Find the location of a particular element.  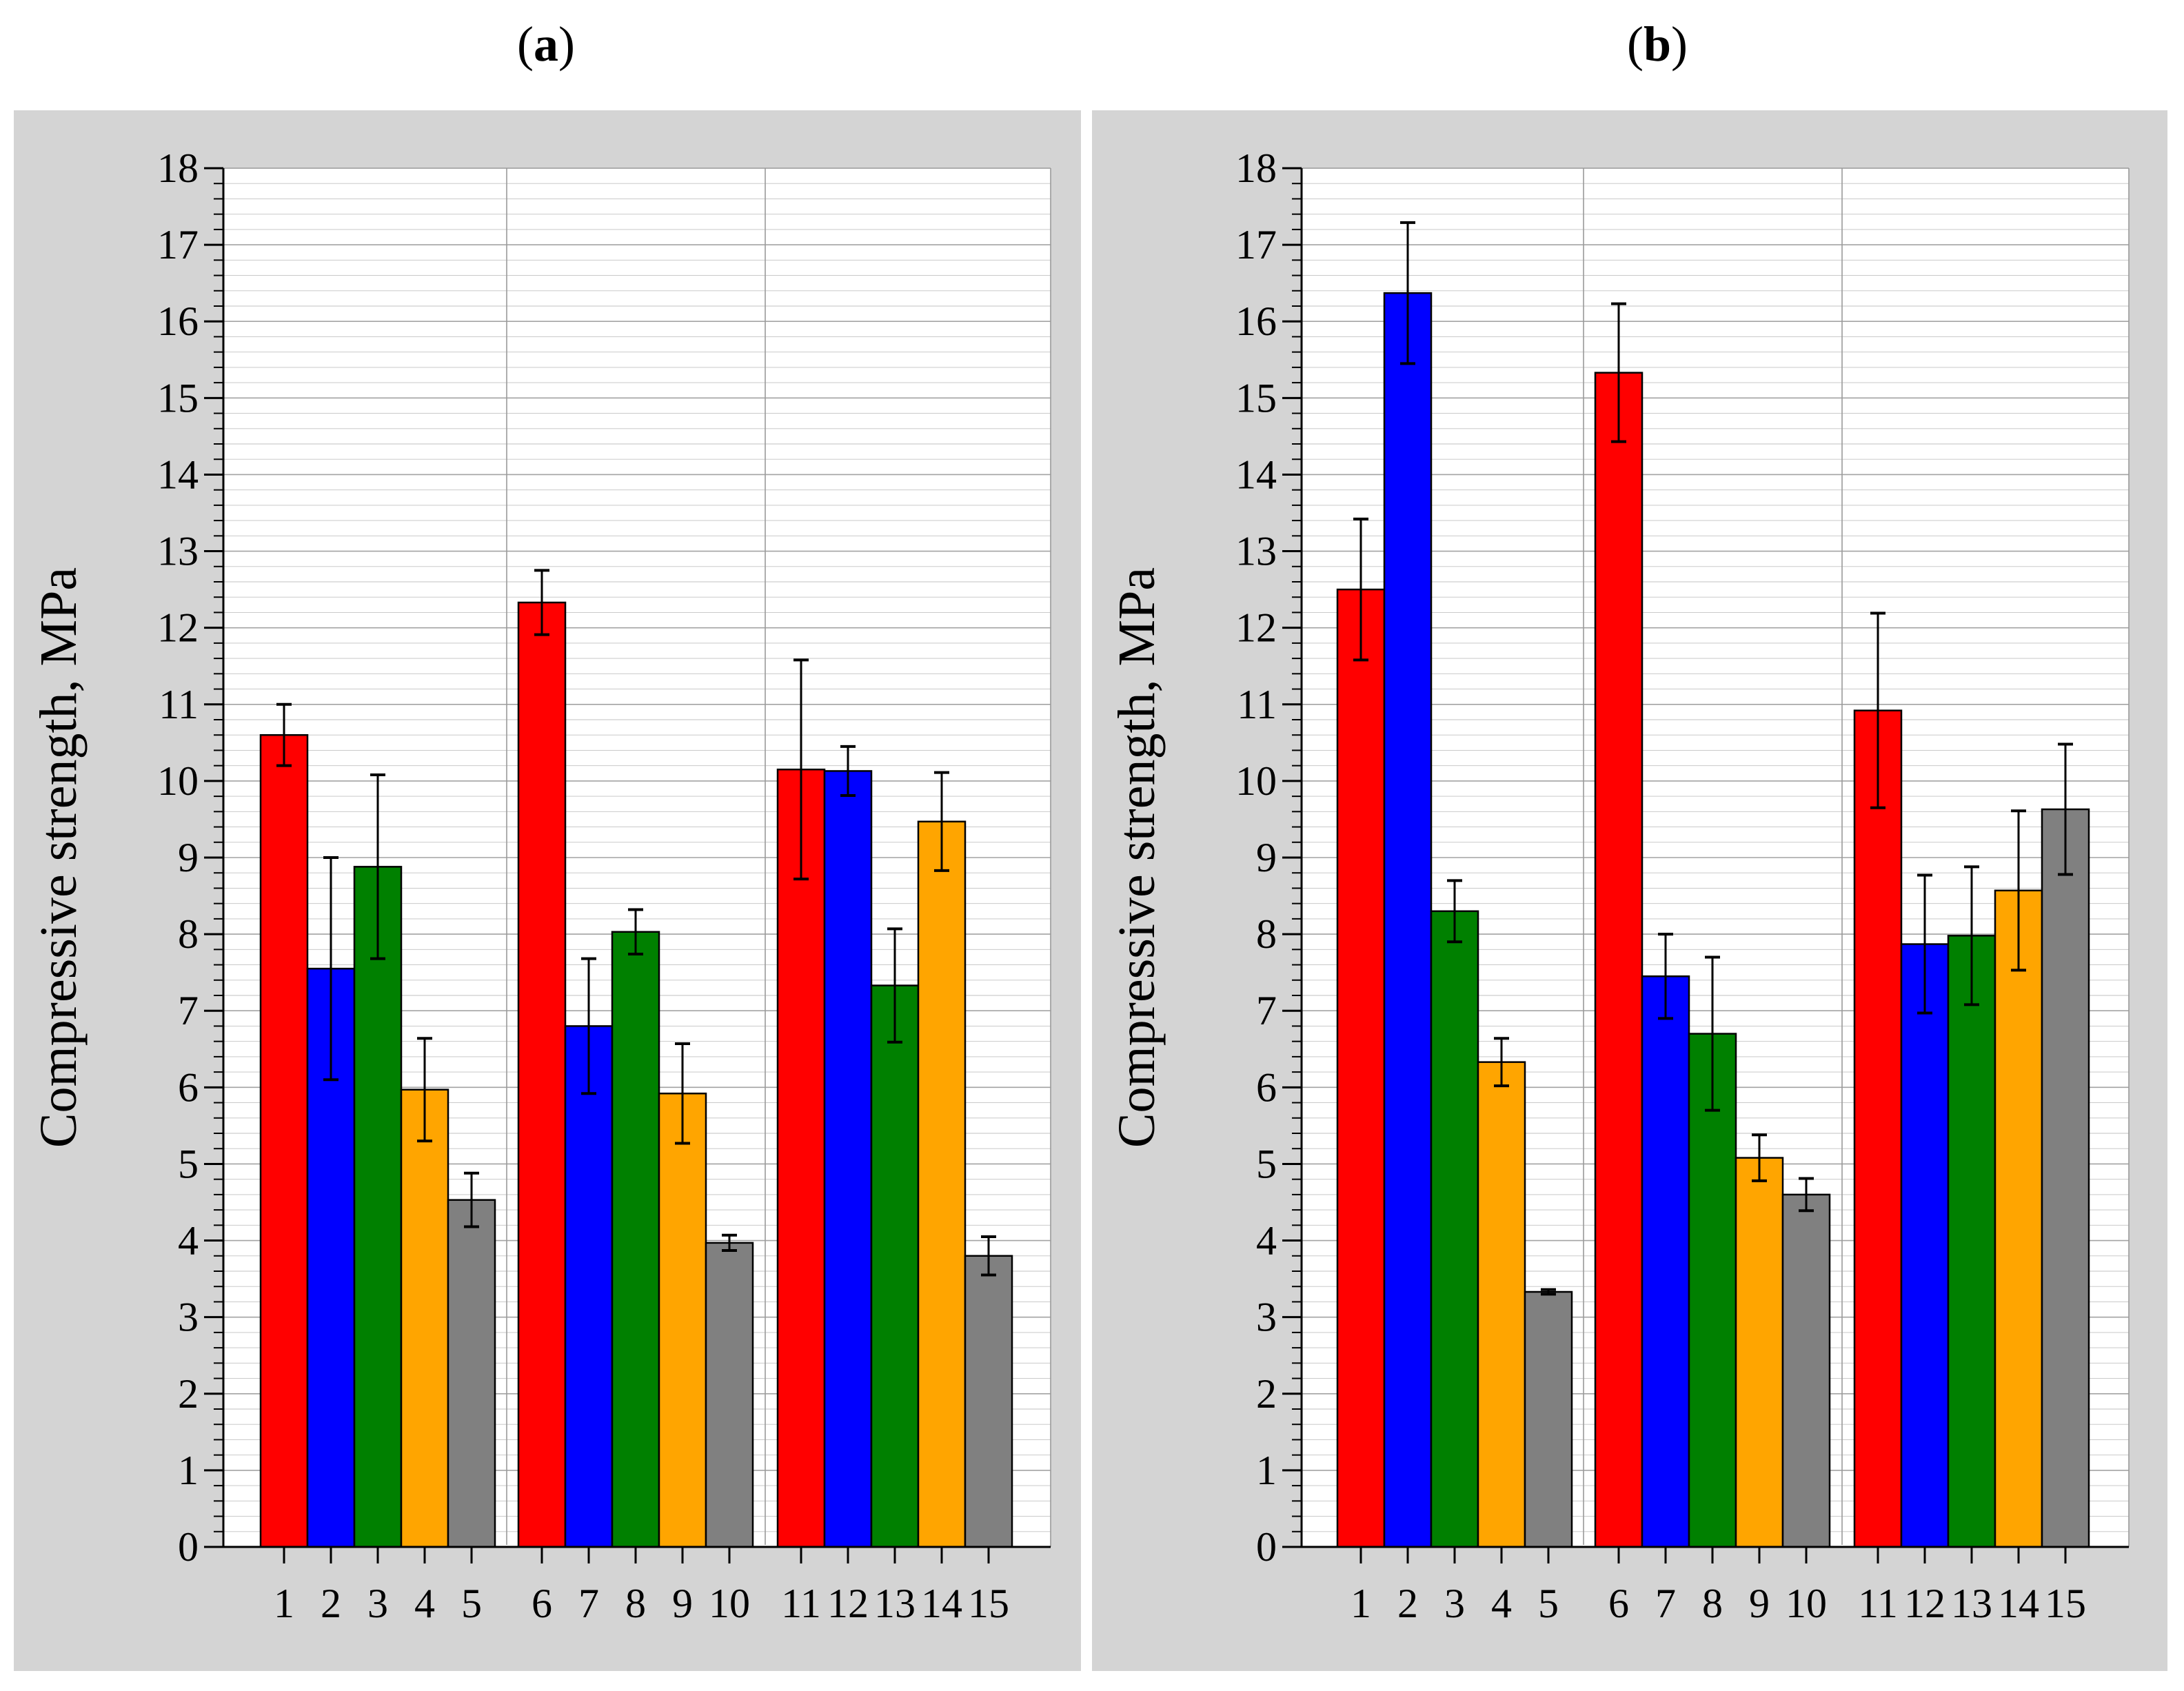

panel-label: (b) is located at coordinates (1657, 44).